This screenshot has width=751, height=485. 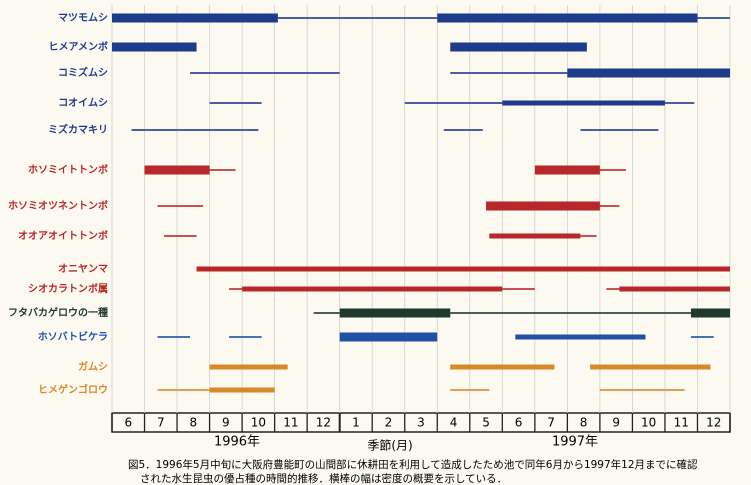 I want to click on x-tick-label: 2, so click(x=389, y=423).